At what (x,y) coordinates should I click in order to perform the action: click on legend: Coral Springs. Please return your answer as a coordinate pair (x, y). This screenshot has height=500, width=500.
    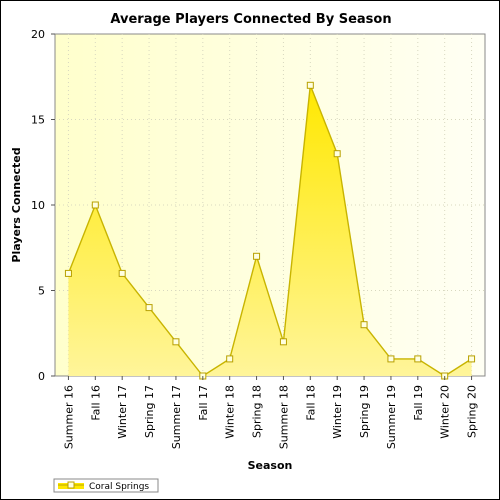
    Looking at the image, I should click on (106, 485).